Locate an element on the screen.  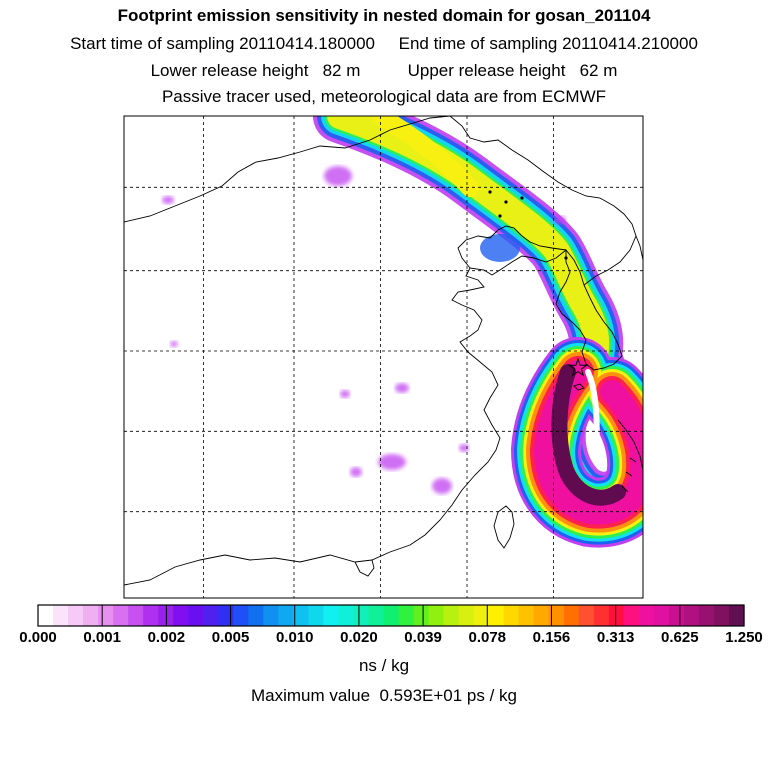
taiwan is located at coordinates (504, 527).